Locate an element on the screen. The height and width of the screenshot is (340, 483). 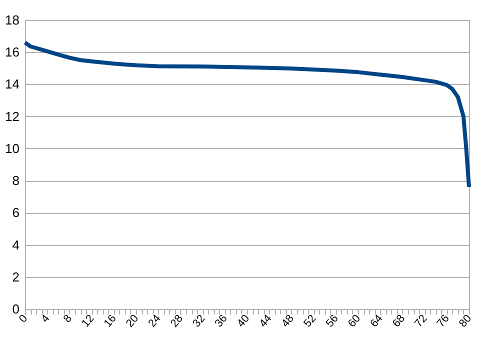
x-tick-label: 20 is located at coordinates (133, 321).